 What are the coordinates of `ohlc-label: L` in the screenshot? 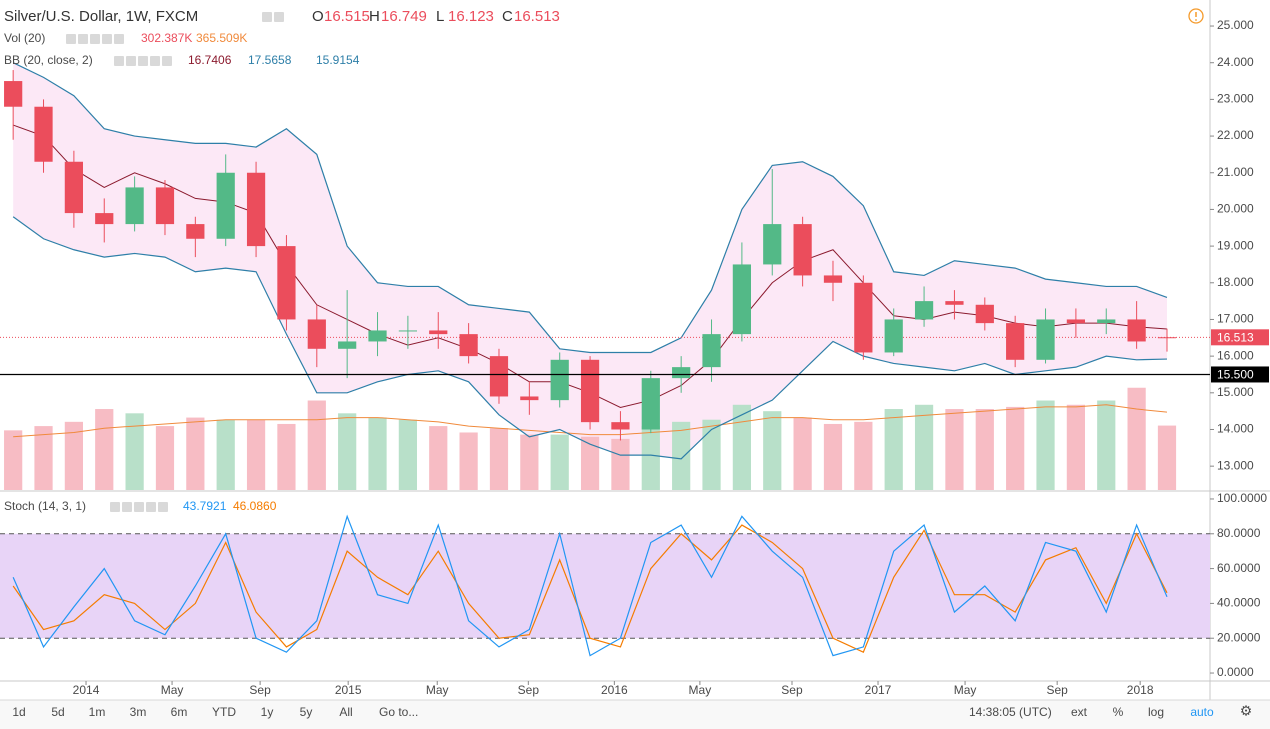 It's located at (440, 16).